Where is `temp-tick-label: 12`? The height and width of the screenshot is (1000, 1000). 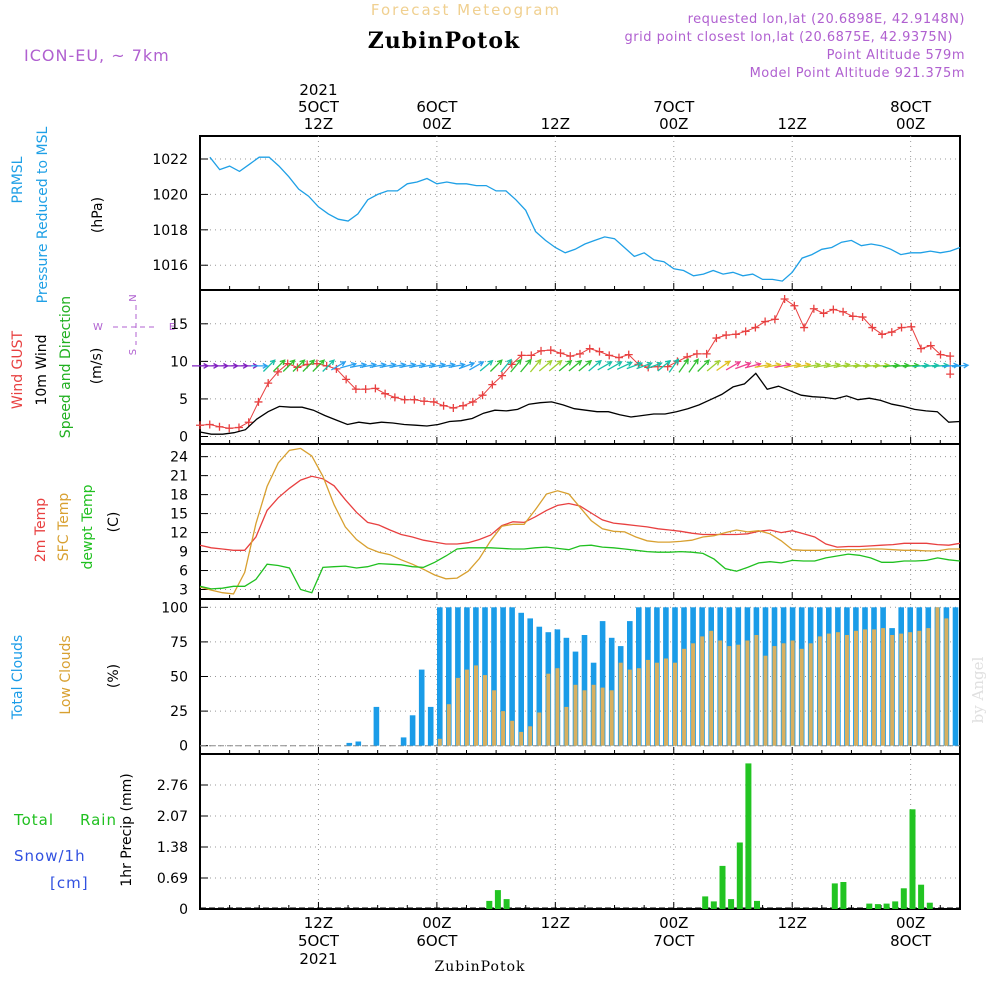 temp-tick-label: 12 is located at coordinates (179, 534).